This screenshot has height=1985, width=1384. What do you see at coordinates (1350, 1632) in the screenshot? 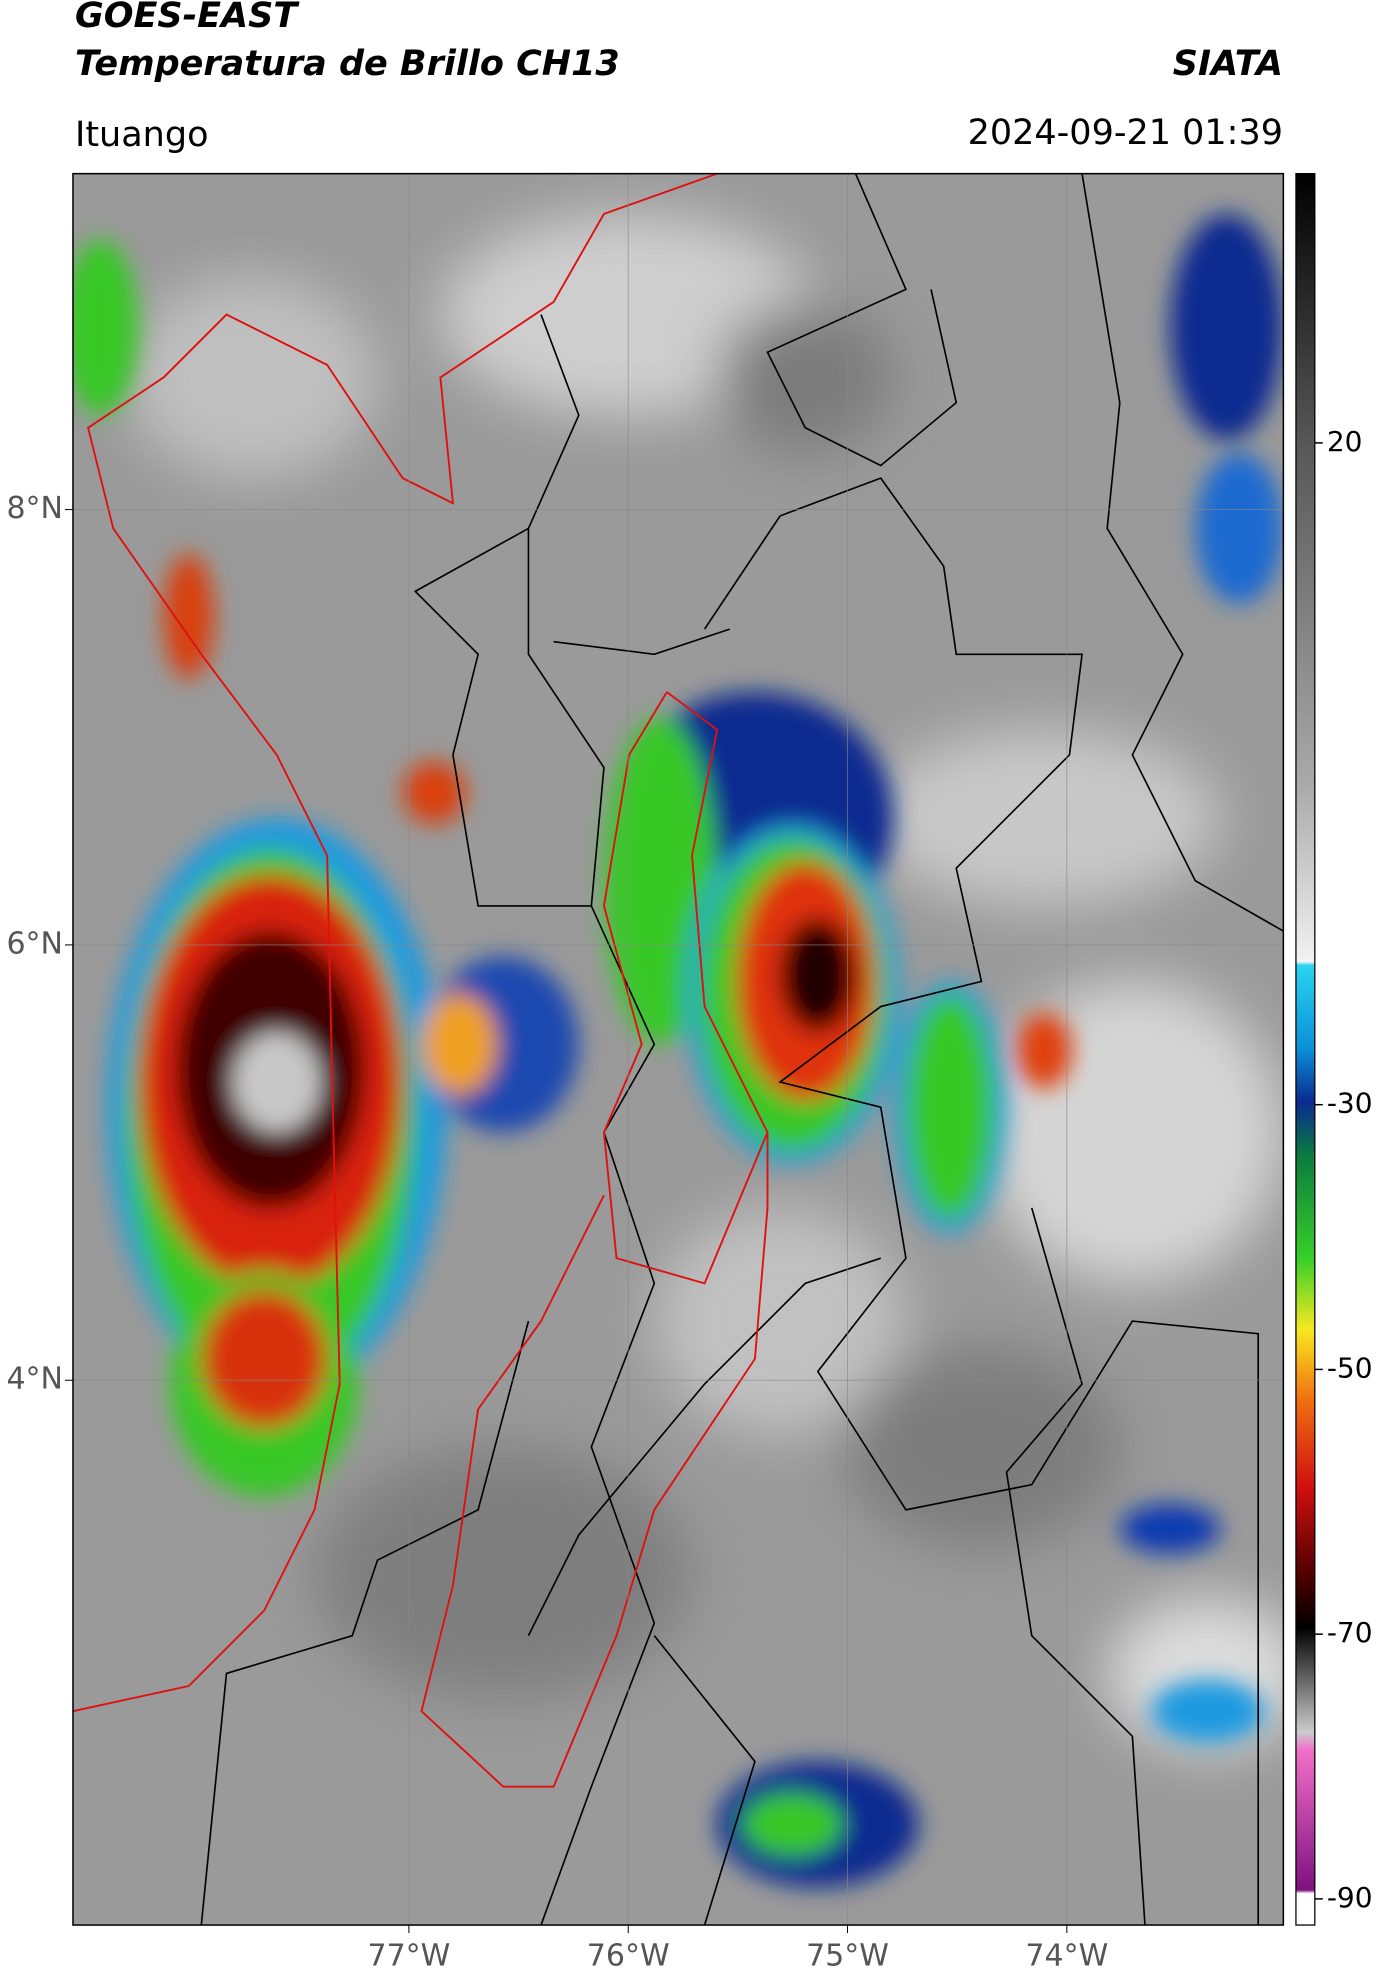
I see `colorbar-label: -70` at bounding box center [1350, 1632].